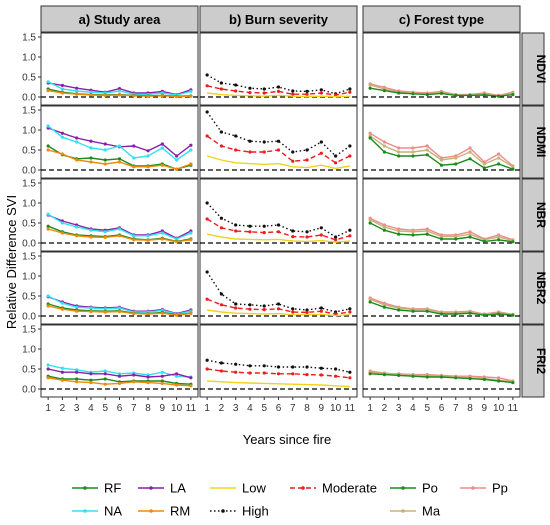 Image resolution: width=550 pixels, height=525 pixels. Describe the element at coordinates (414, 488) in the screenshot. I see `legend-item-po: Po` at that location.